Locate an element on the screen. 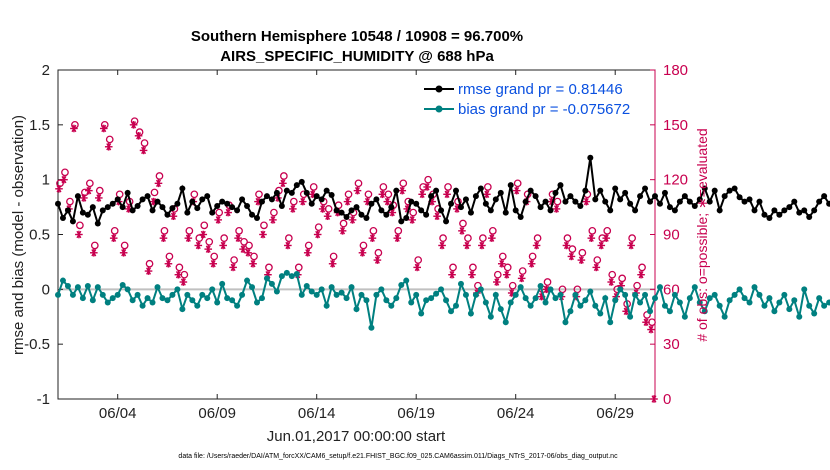 The image size is (830, 470). y-axis-label-left: rmse and bias (model - observation) is located at coordinates (18, 235).